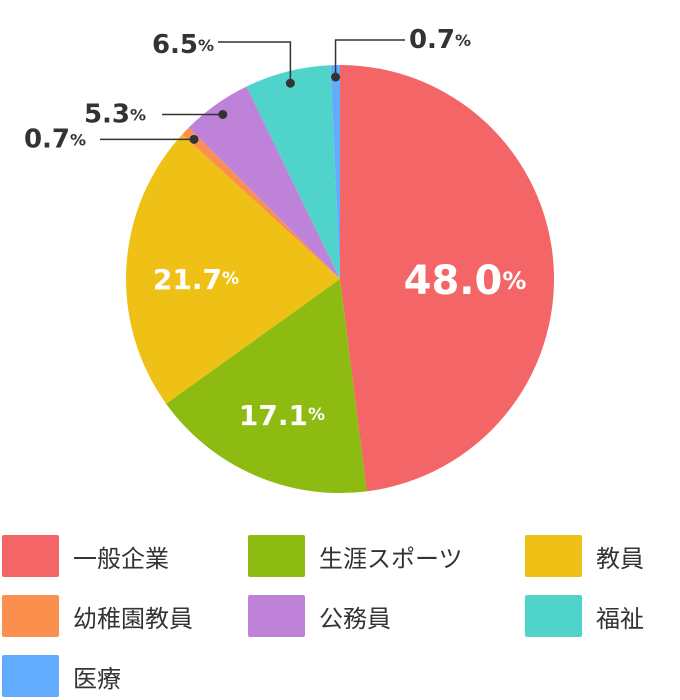 The image size is (680, 700). What do you see at coordinates (584, 616) in the screenshot?
I see `legend-item-welfare: 福祉` at bounding box center [584, 616].